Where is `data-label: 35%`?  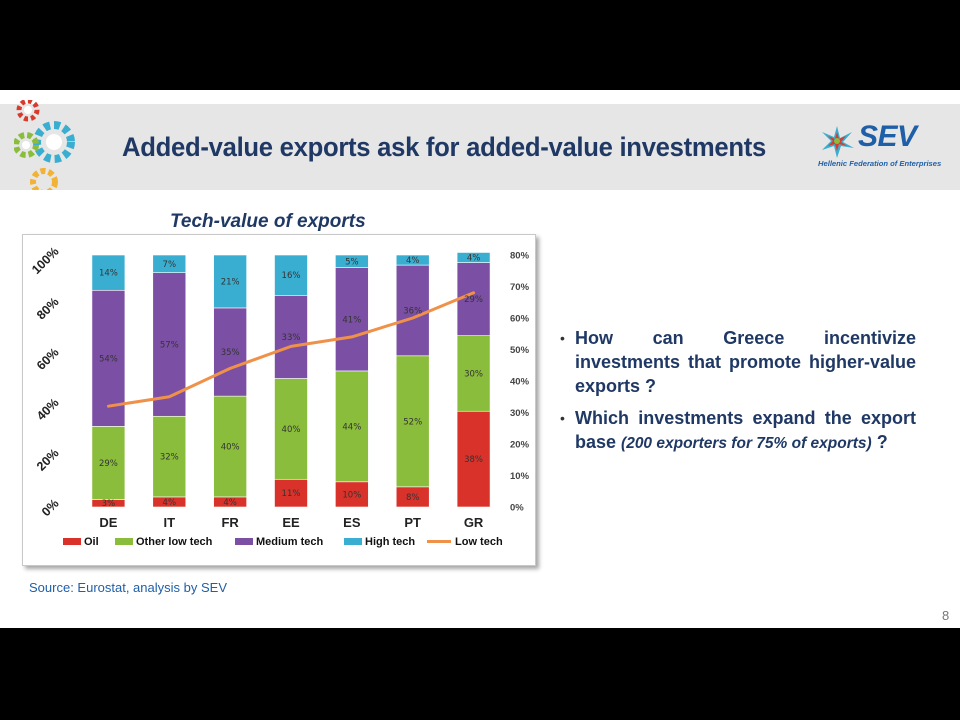 data-label: 35% is located at coordinates (230, 353).